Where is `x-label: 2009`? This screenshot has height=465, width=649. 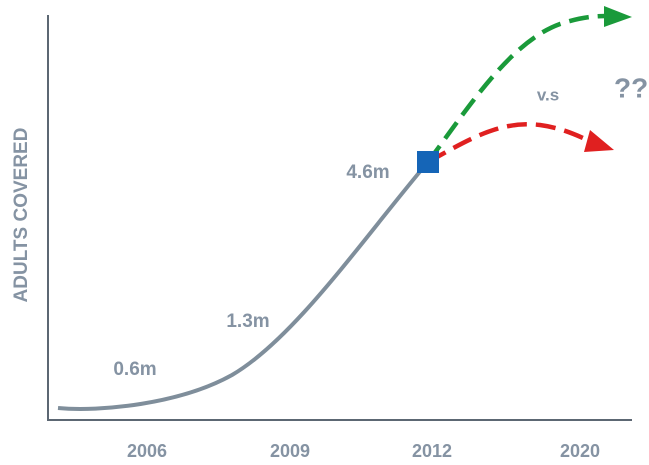 x-label: 2009 is located at coordinates (290, 451).